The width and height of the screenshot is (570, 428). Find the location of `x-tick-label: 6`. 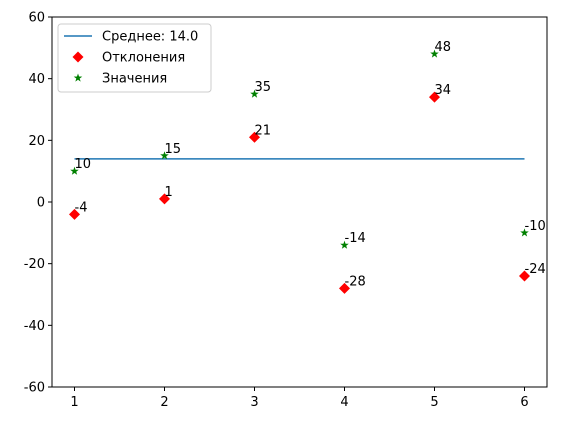

x-tick-label: 6 is located at coordinates (524, 402).